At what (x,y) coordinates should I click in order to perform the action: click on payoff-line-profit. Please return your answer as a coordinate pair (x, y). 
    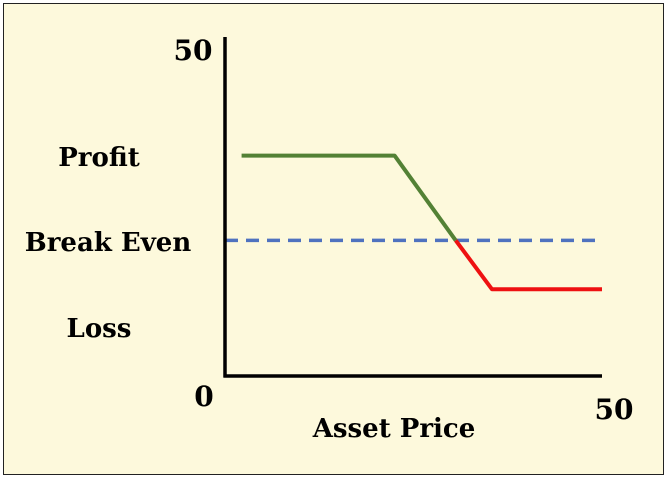
    Looking at the image, I should click on (349, 197).